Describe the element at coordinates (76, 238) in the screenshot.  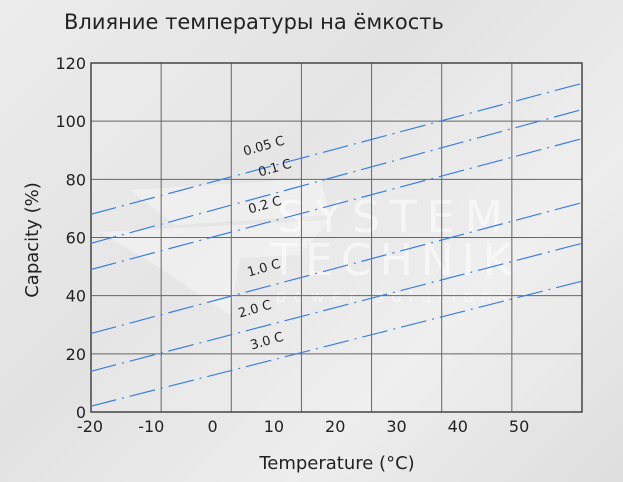
I see `y-tick-label: 60` at that location.